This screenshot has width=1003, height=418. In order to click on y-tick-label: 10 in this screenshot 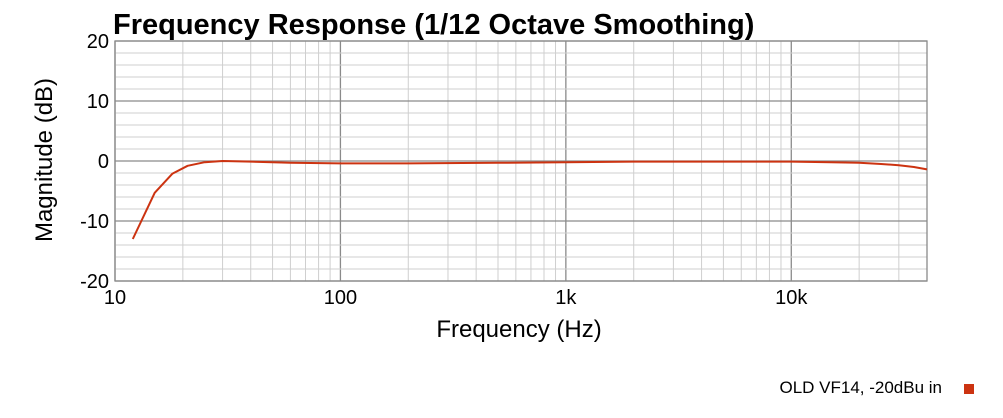, I will do `click(98, 102)`.